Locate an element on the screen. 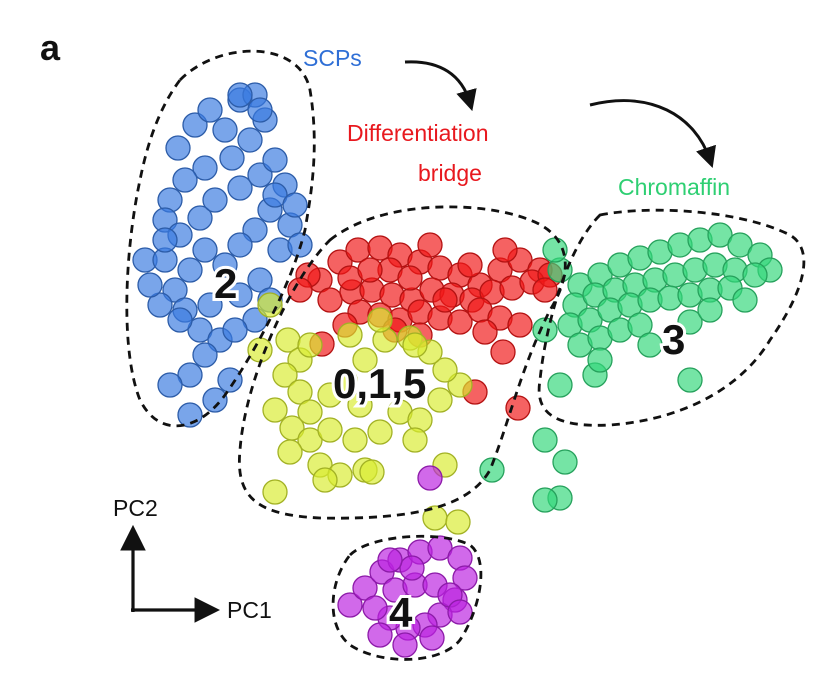 This screenshot has width=838, height=682. label-differentiation: Differentiation is located at coordinates (418, 133).